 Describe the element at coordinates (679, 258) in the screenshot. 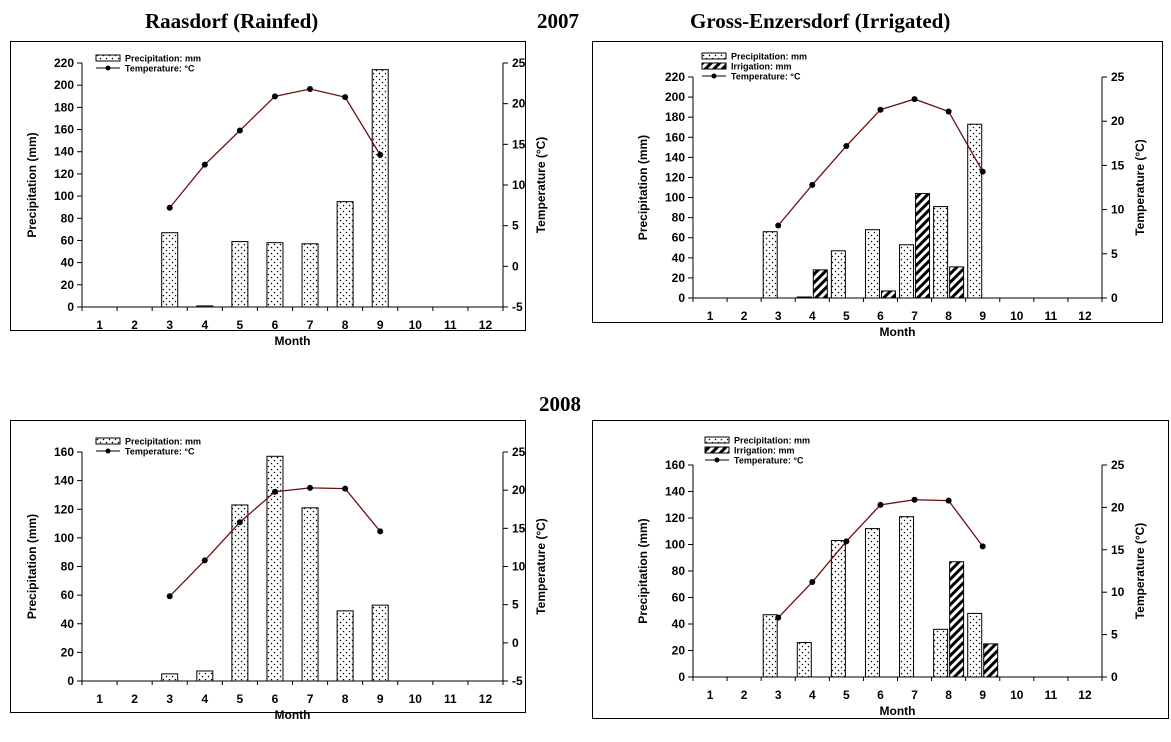

I see `y-tick-label-left: 40` at that location.